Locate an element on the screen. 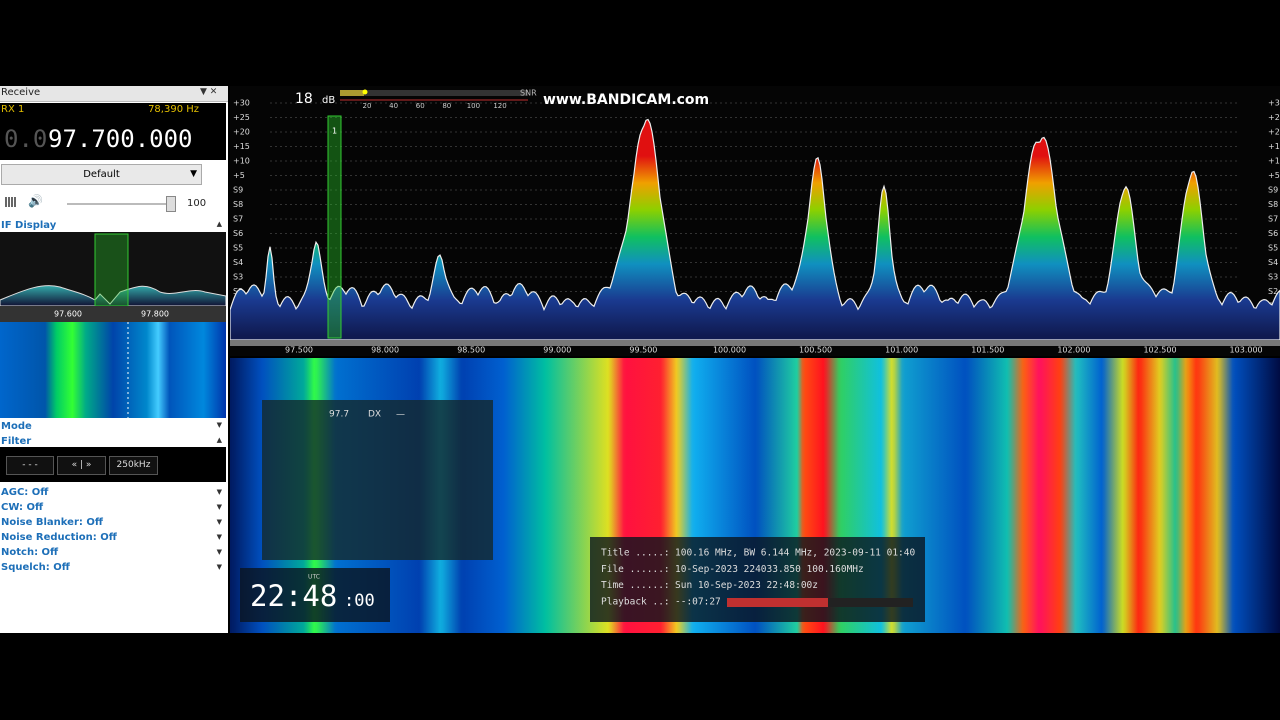 This screenshot has width=1280, height=720. section-title: IF Display is located at coordinates (29, 225).